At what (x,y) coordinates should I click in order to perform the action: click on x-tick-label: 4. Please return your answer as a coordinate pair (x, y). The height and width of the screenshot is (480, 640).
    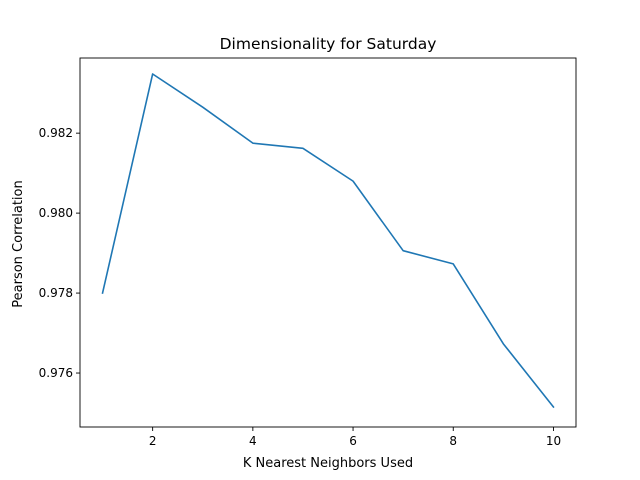
    Looking at the image, I should click on (253, 441).